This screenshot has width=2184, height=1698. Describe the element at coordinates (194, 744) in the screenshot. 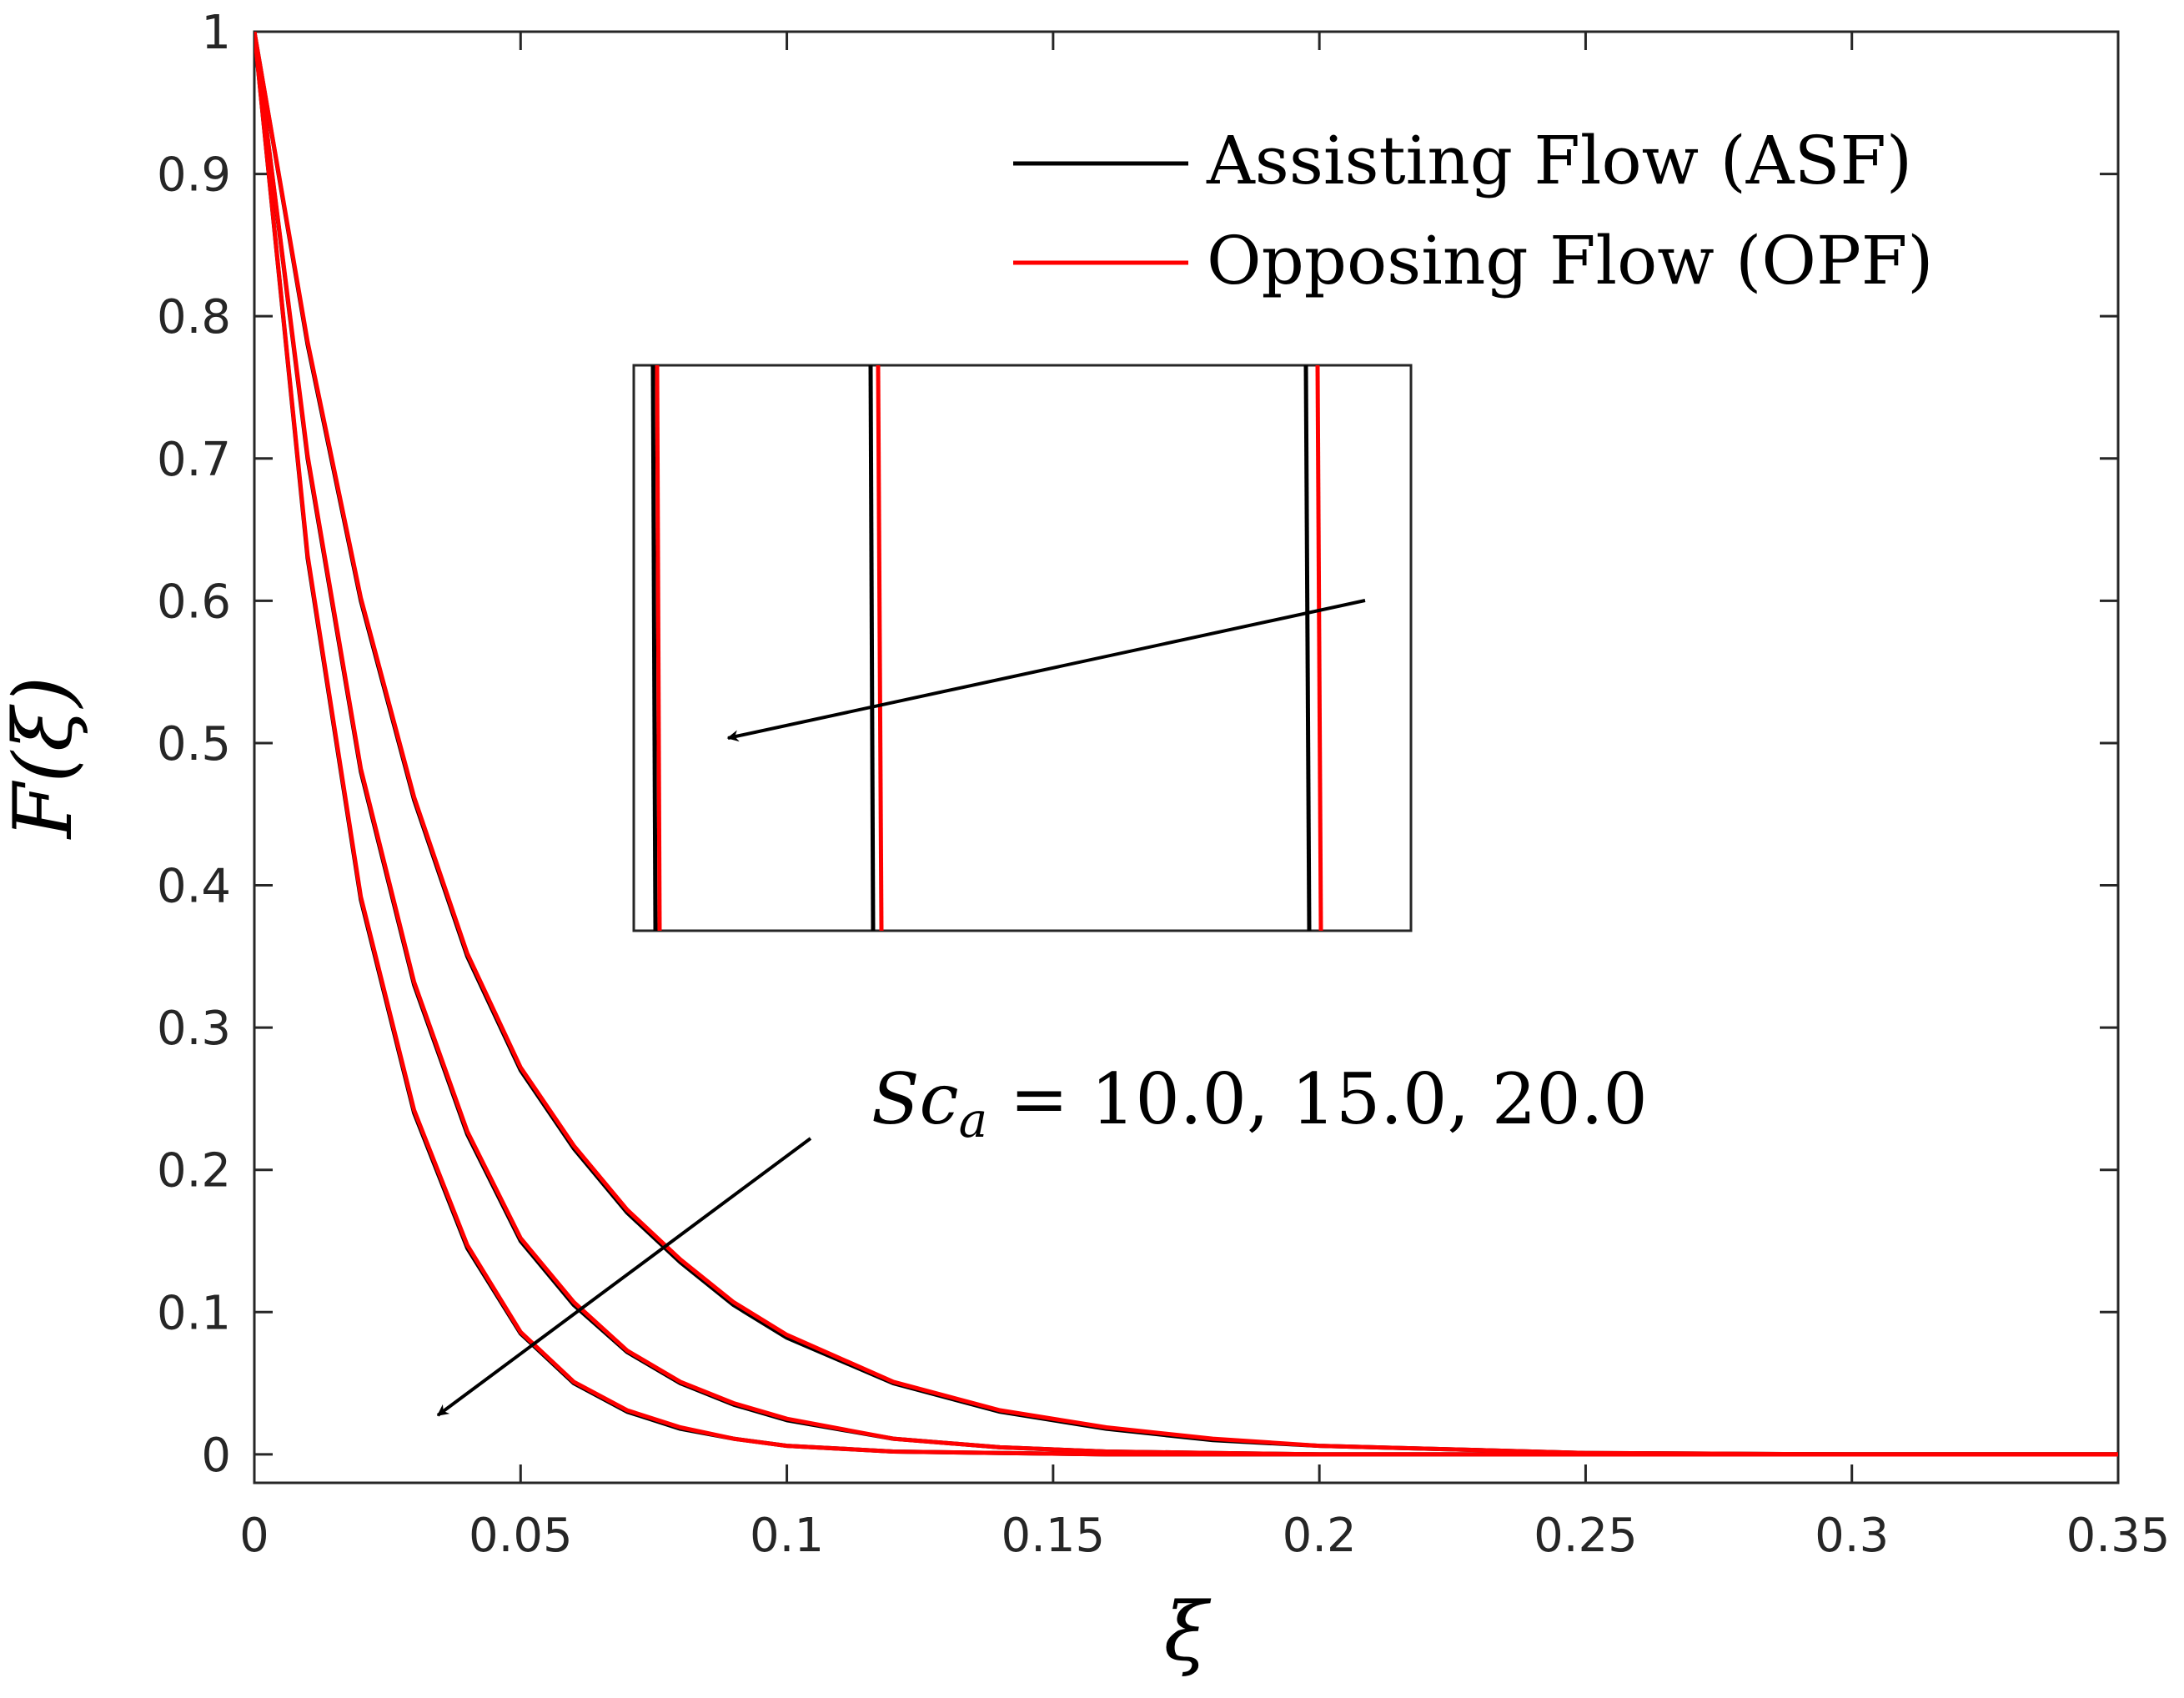

I see `y-tick-label: 0.5` at that location.